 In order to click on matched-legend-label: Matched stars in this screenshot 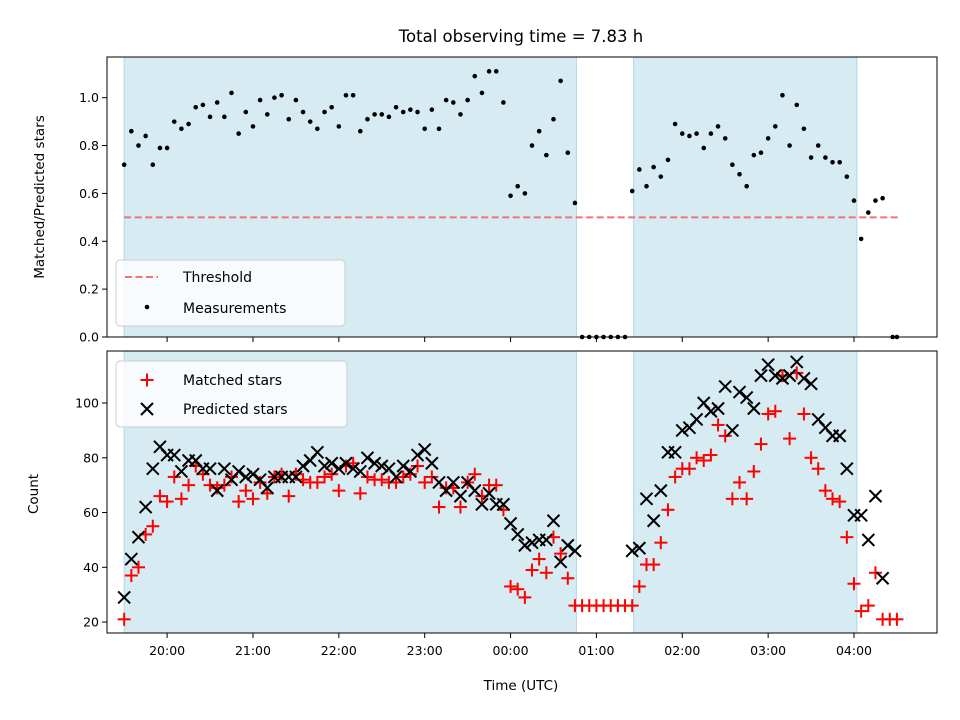, I will do `click(232, 381)`.